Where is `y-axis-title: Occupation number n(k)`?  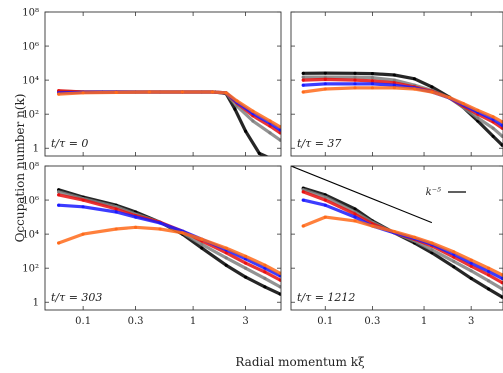
y-axis-title: Occupation number n(k) is located at coordinates (20, 168).